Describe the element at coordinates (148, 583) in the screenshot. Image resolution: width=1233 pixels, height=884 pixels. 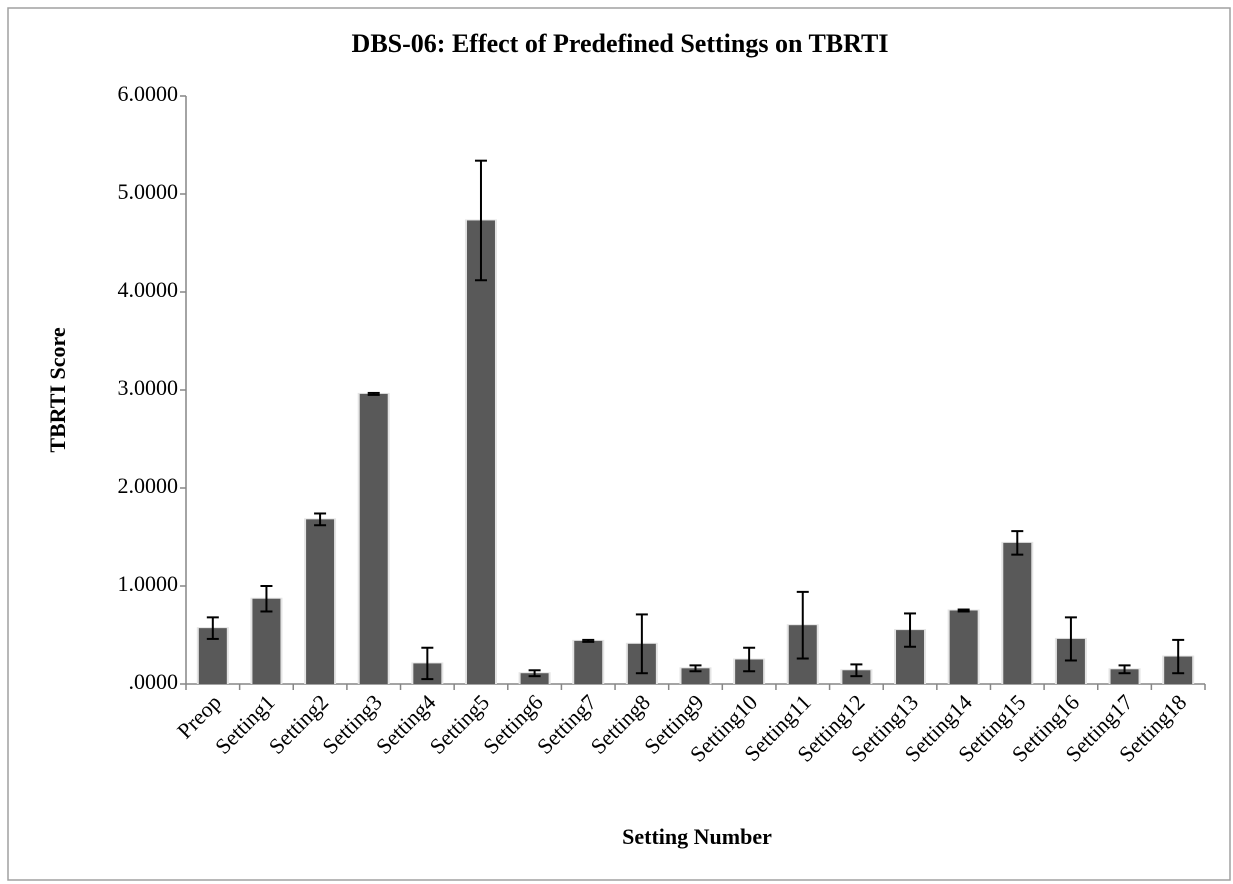
I see `y-tick-label: 1.0000` at that location.